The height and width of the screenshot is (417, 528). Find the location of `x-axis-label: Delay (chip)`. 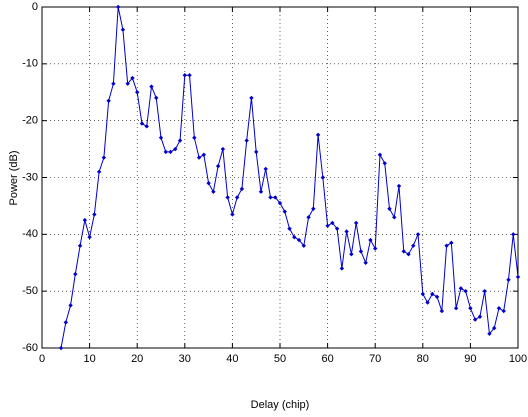

x-axis-label: Delay (chip) is located at coordinates (280, 405).